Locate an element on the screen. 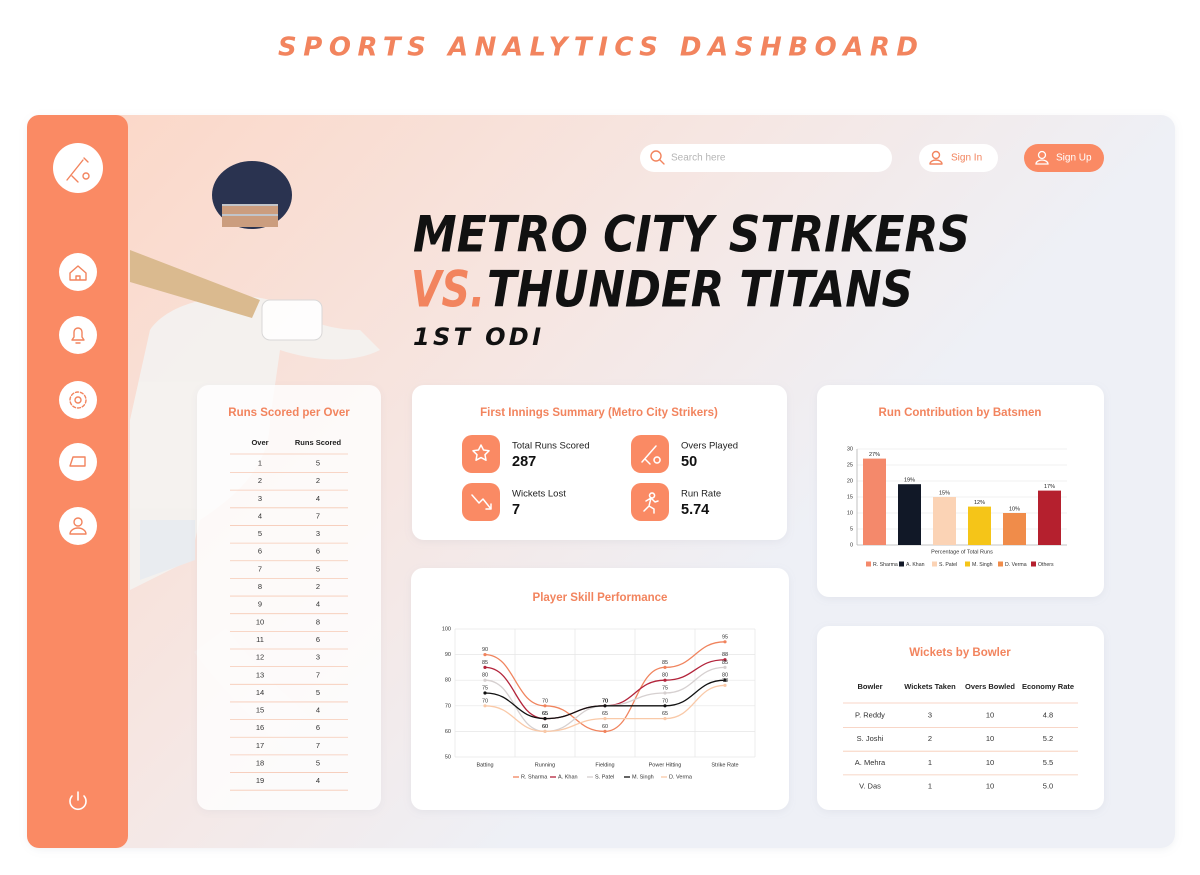  table-cell: 13 is located at coordinates (260, 674).